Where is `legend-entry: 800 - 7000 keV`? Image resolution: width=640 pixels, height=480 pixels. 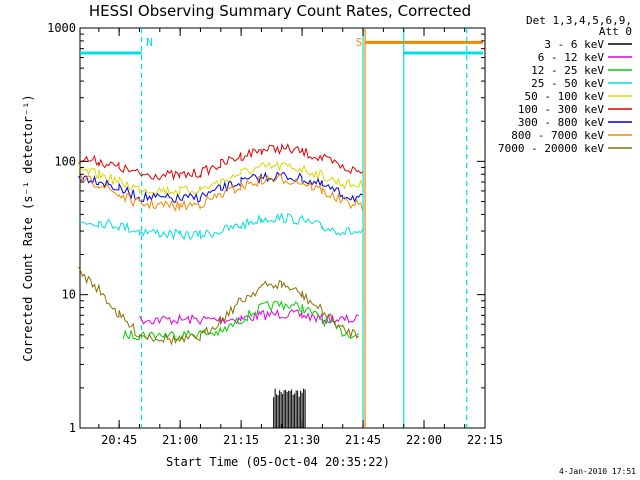
legend-entry: 800 - 7000 keV is located at coordinates (557, 135).